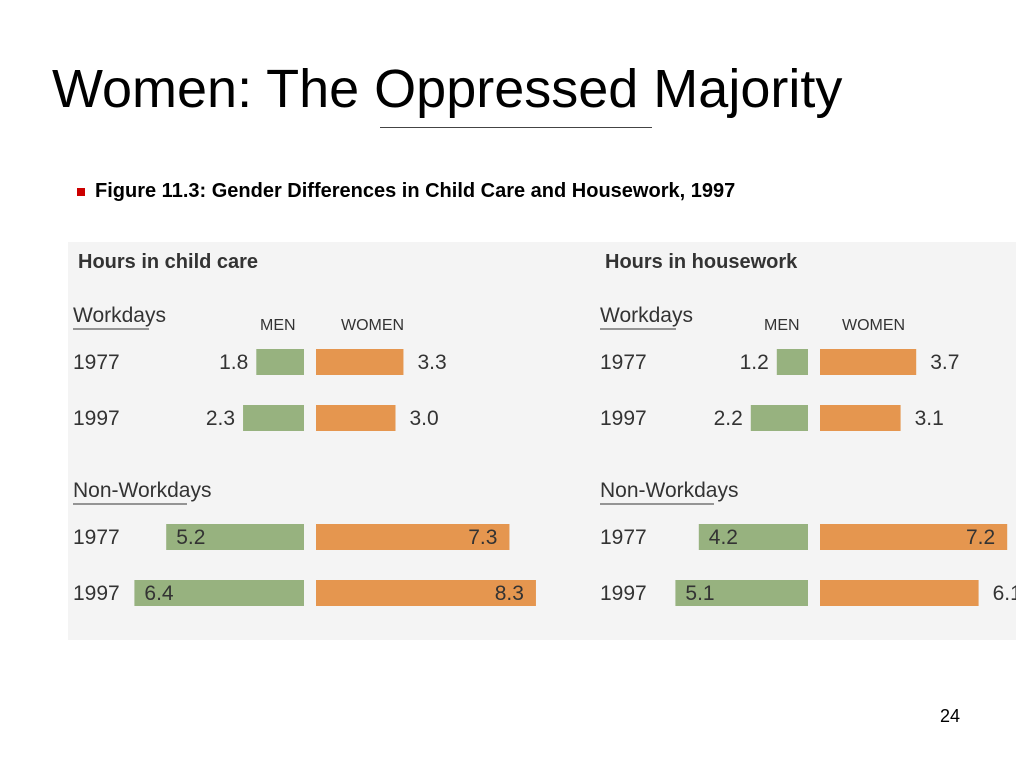 The image size is (1024, 768). What do you see at coordinates (233, 362) in the screenshot?
I see `men-value-label: 1.8` at bounding box center [233, 362].